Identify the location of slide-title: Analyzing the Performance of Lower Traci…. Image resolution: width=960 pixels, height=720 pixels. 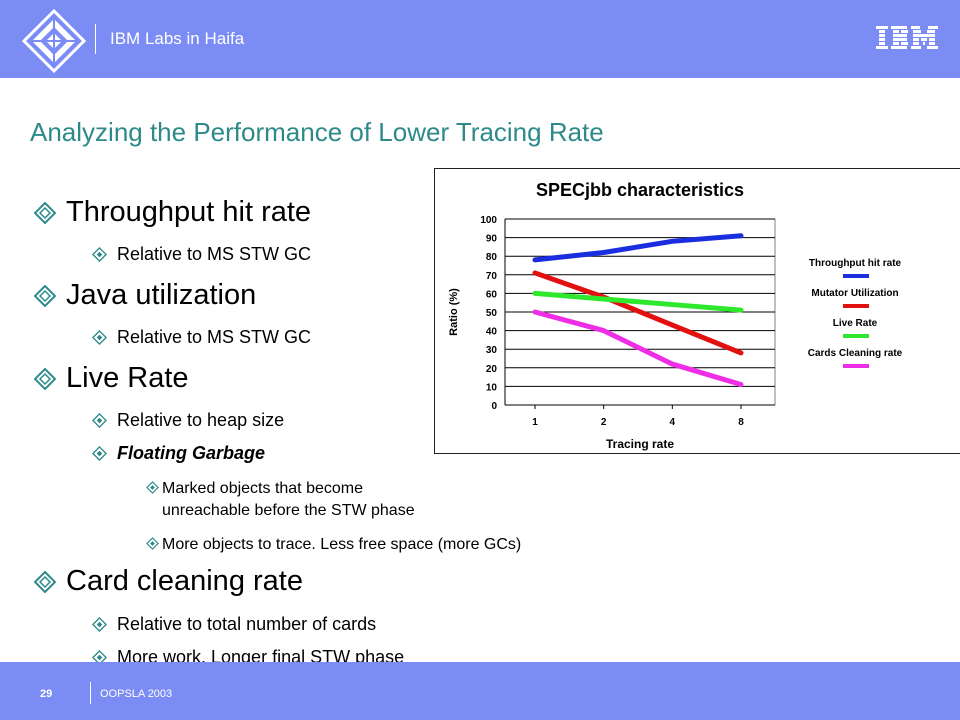
(317, 132).